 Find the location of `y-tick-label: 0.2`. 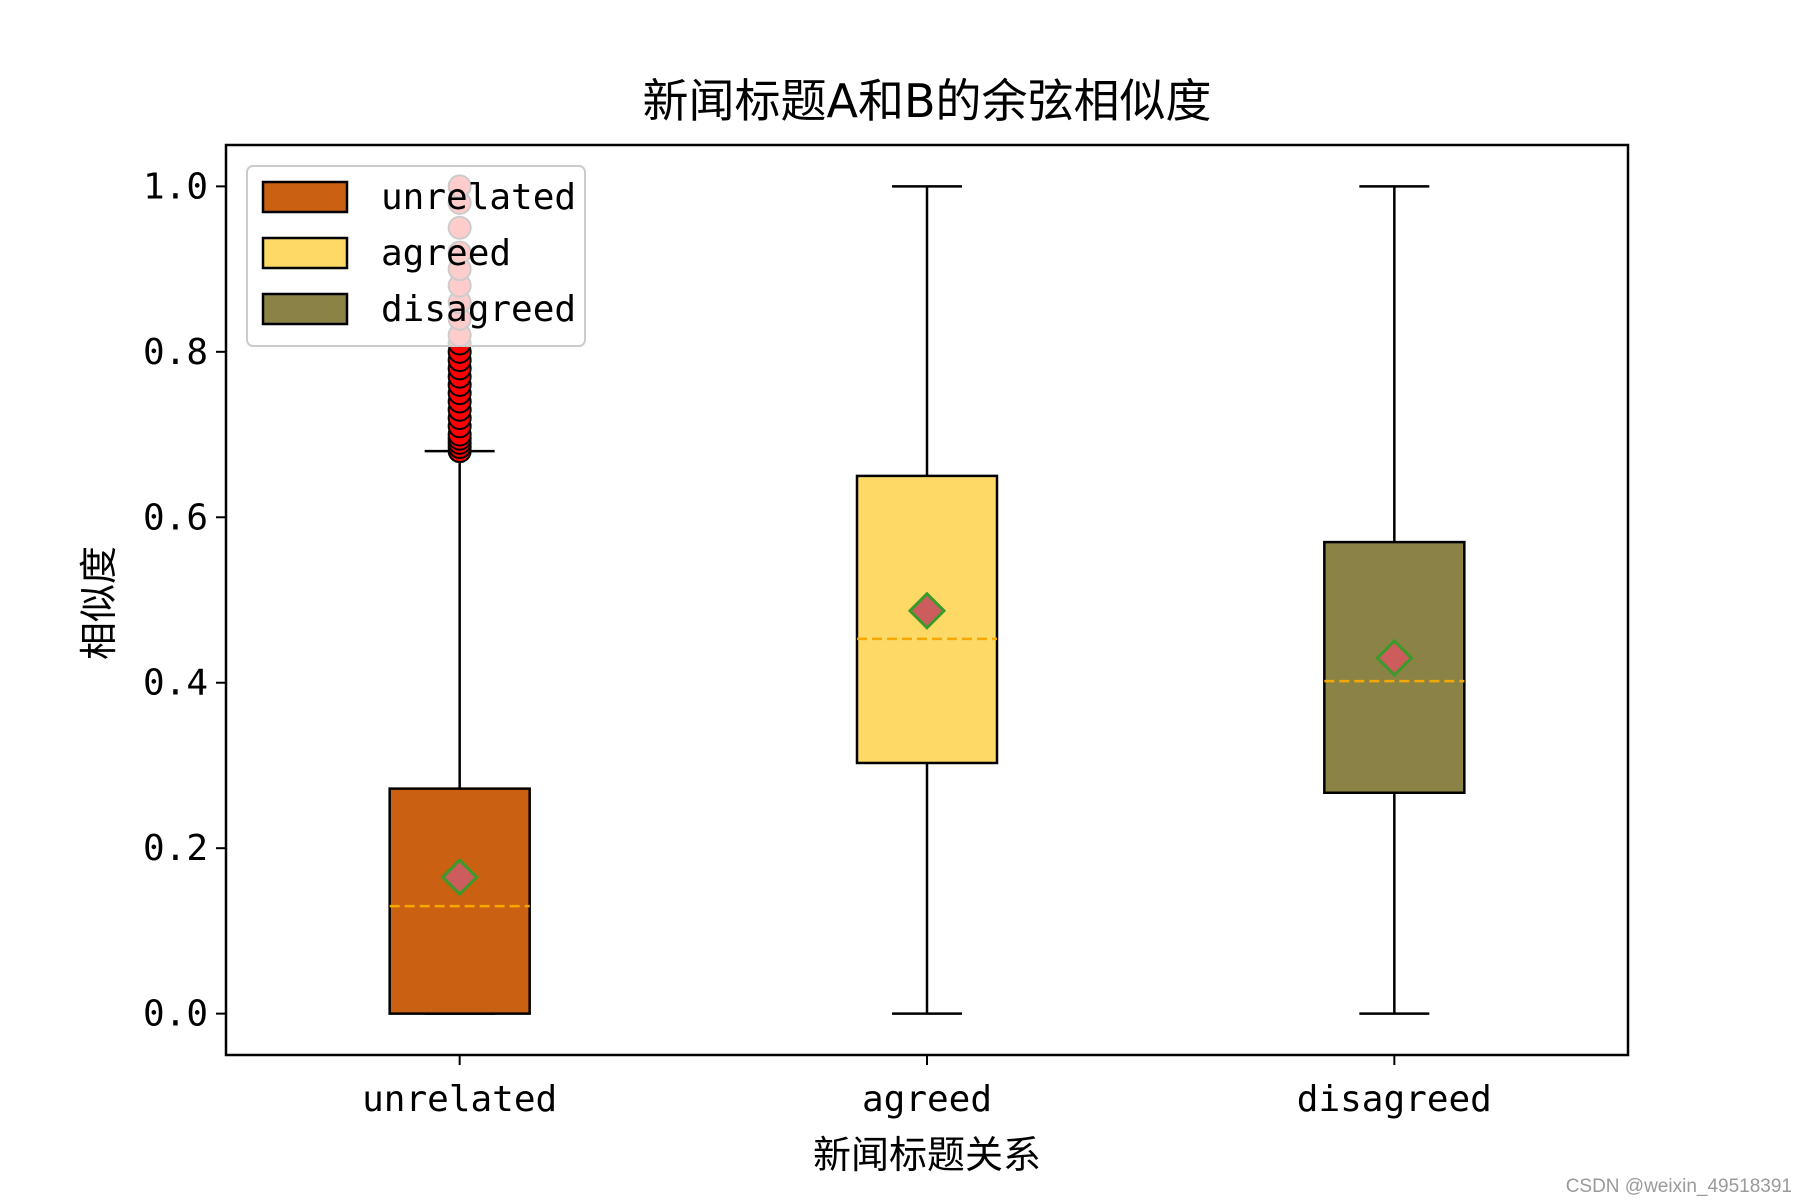

y-tick-label: 0.2 is located at coordinates (175, 848).